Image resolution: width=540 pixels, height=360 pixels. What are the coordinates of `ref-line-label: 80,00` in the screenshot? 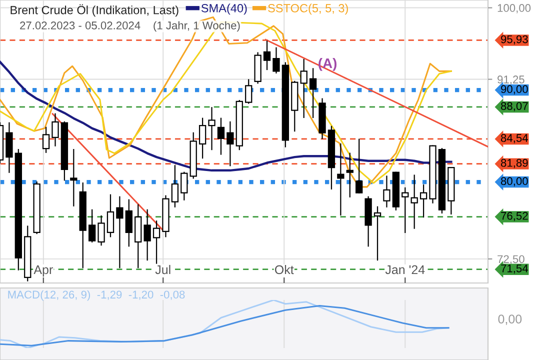 It's located at (514, 181).